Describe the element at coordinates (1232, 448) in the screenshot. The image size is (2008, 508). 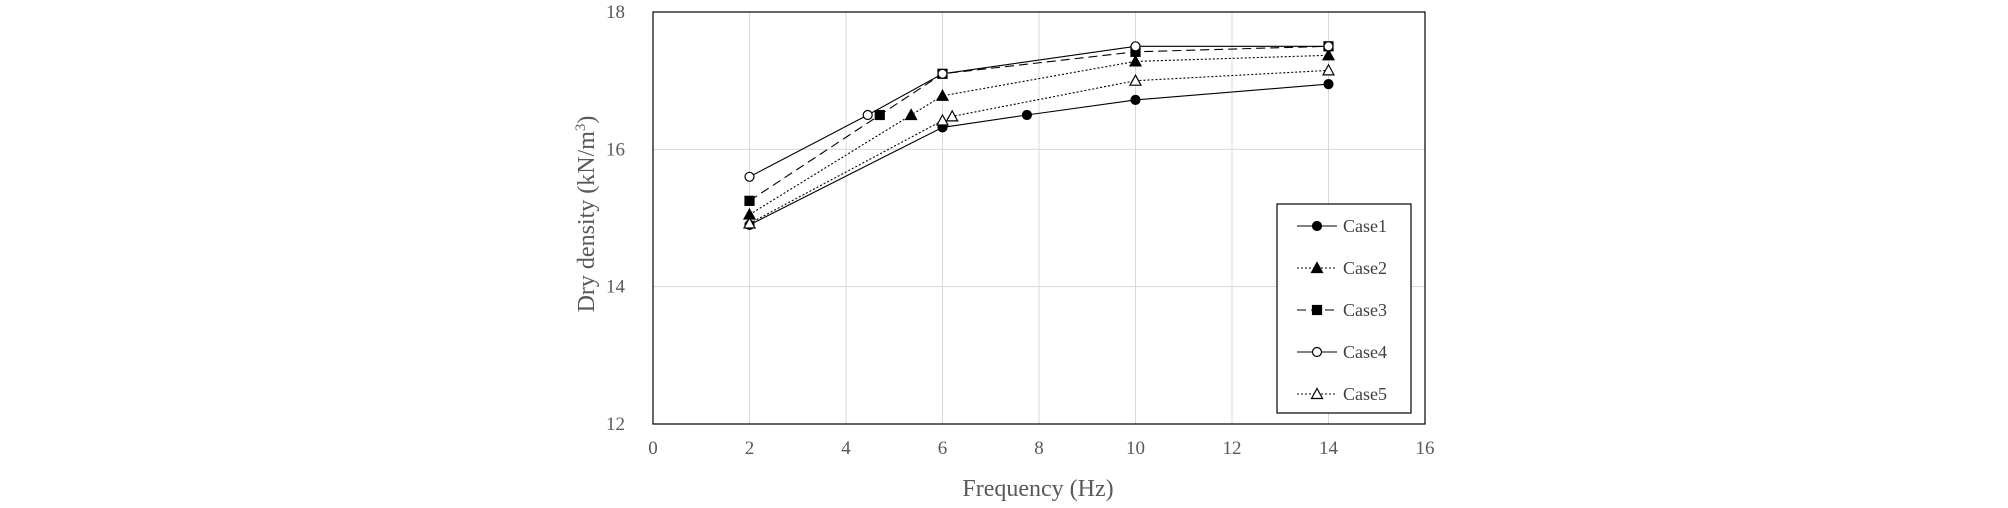
I see `x-tick-label: 12` at that location.